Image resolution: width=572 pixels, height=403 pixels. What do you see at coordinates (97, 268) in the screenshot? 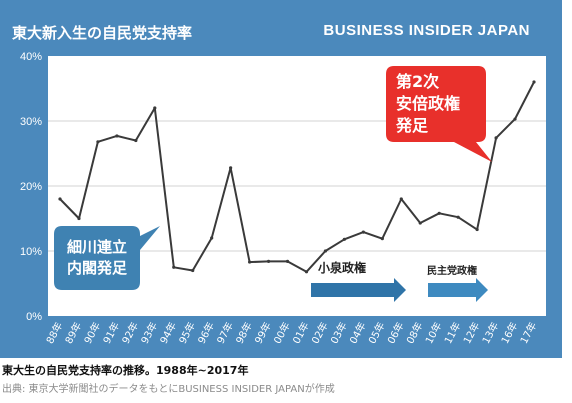
I see `callout-hosokawa-text: 内閣発足` at bounding box center [97, 268].